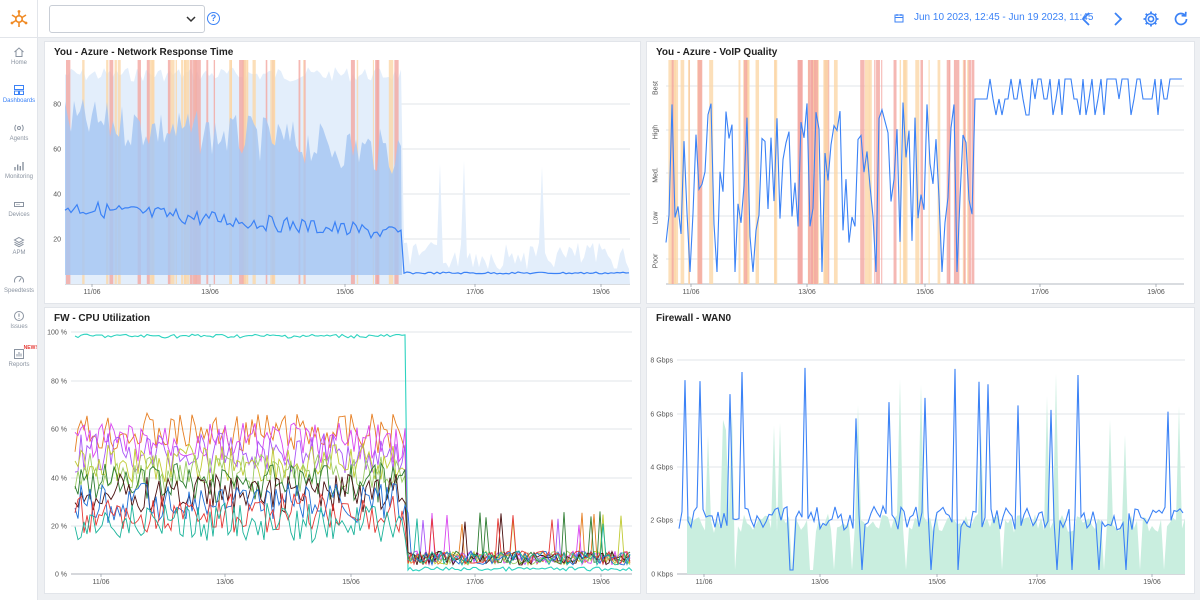 This screenshot has width=1200, height=600. I want to click on sidebar-item-label: Dashboards, so click(19, 101).